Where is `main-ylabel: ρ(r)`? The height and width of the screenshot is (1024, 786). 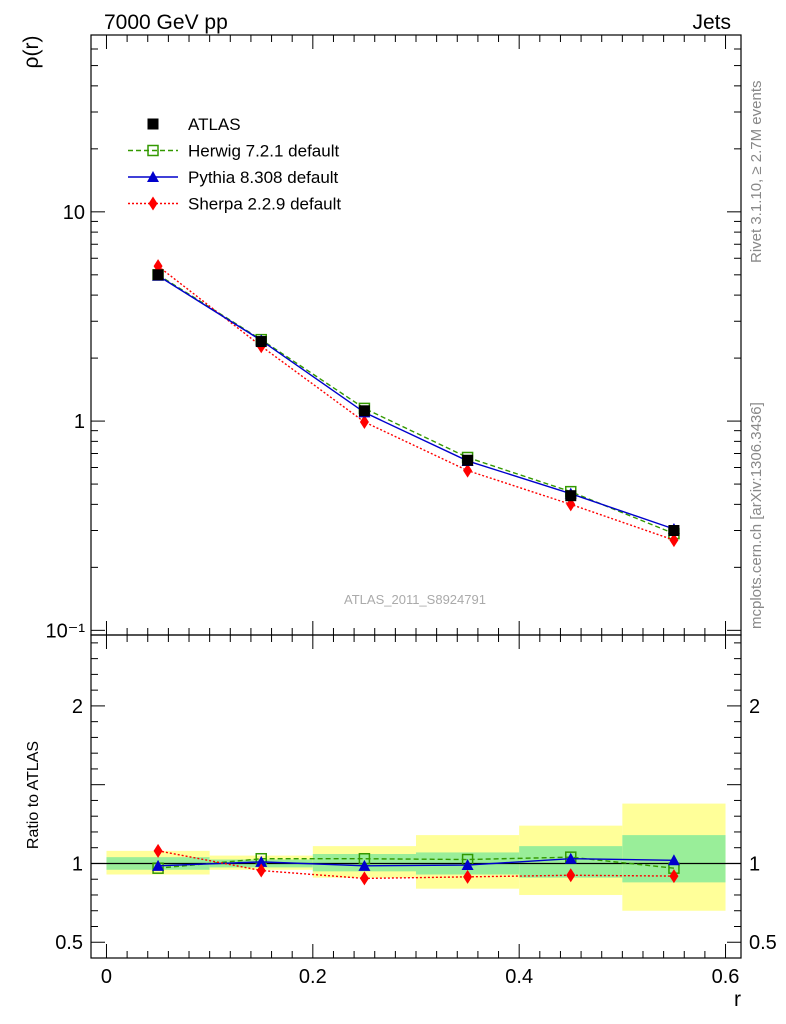 main-ylabel: ρ(r) is located at coordinates (31, 52).